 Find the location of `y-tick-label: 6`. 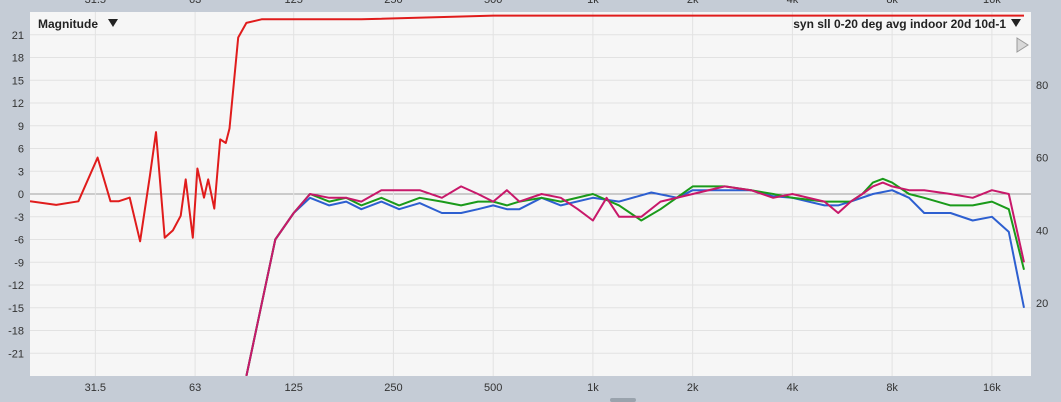

y-tick-label: 6 is located at coordinates (21, 150).